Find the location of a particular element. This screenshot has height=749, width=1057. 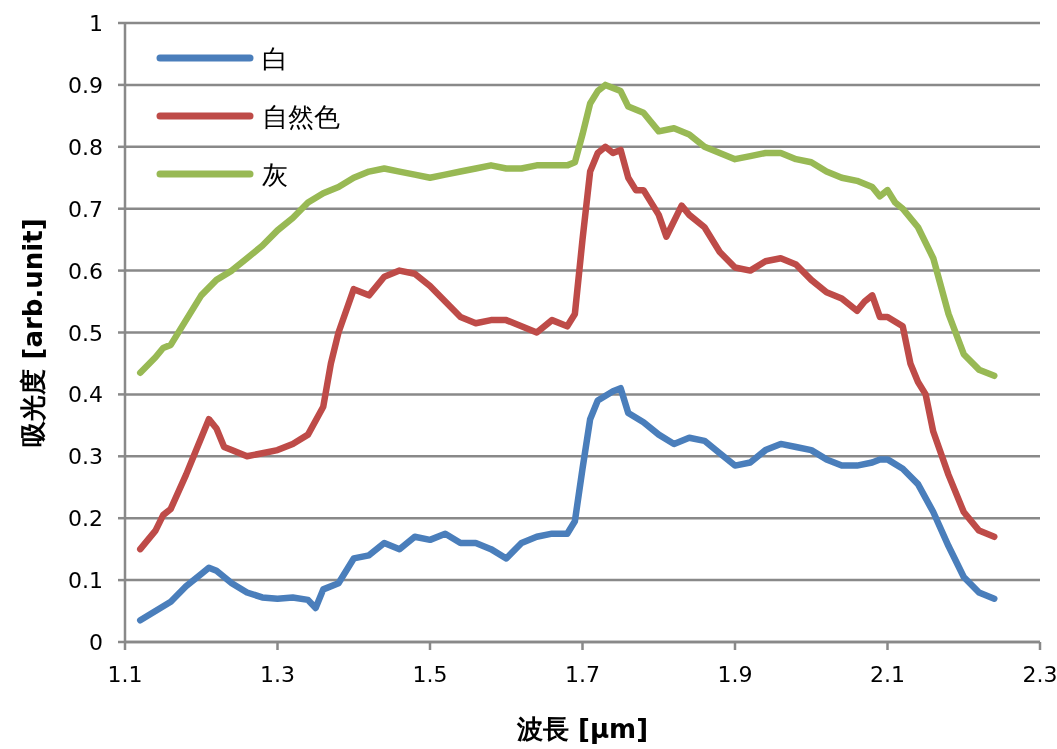

x-tick-label: 1.7 is located at coordinates (582, 674).